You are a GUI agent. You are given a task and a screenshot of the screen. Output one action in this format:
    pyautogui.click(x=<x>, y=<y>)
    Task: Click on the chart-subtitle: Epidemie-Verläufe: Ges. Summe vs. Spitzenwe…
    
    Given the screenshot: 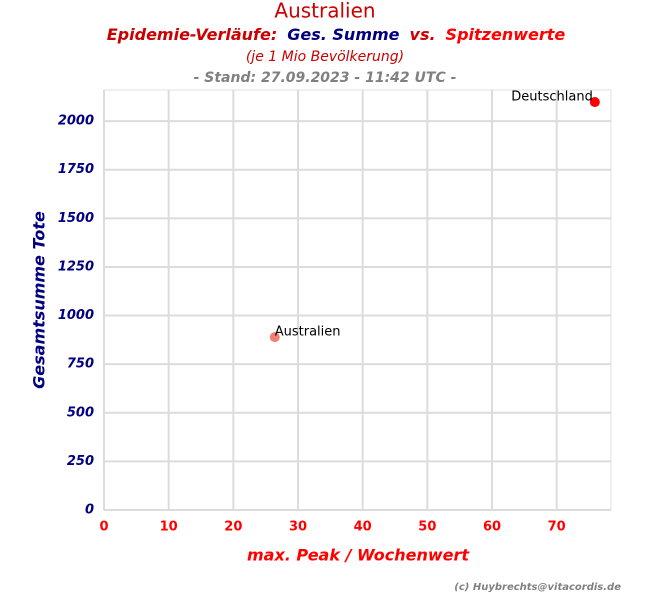 What is the action you would take?
    pyautogui.click(x=336, y=34)
    